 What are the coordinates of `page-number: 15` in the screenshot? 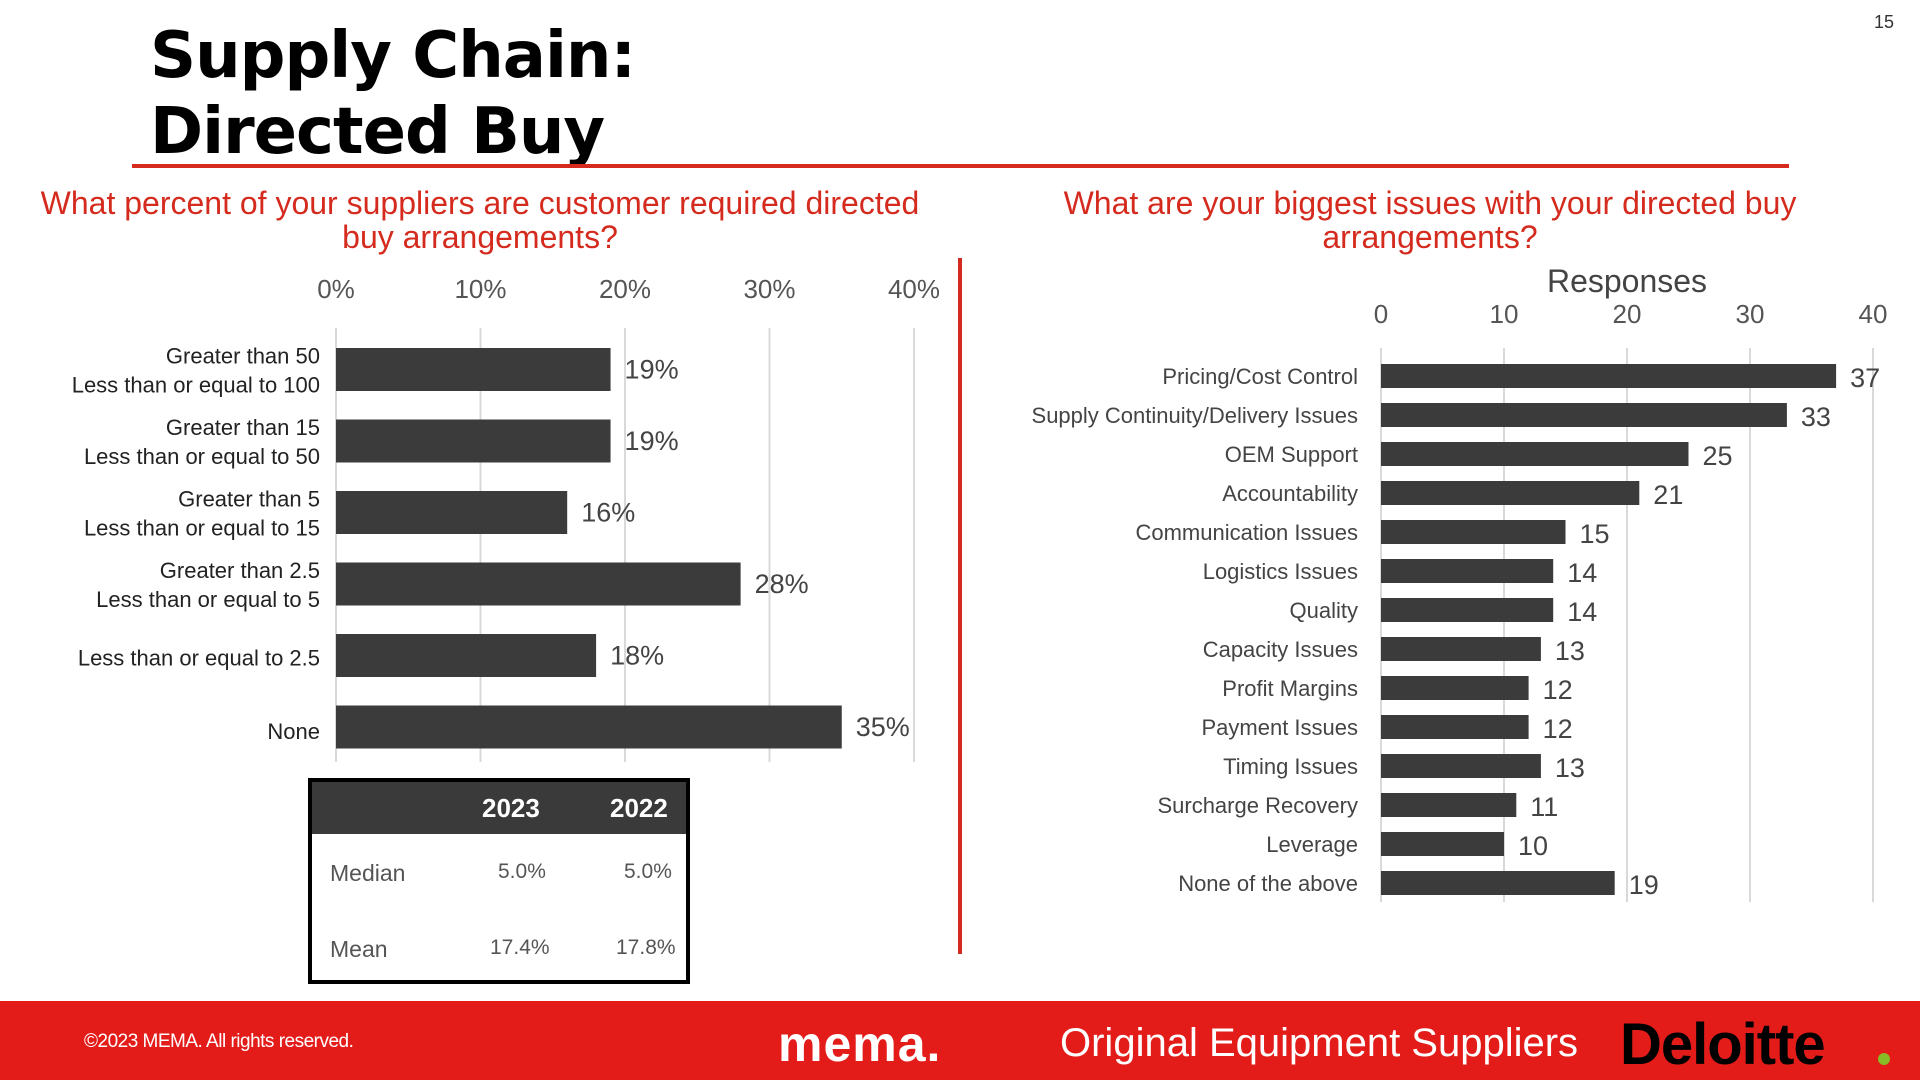 It's located at (1883, 22).